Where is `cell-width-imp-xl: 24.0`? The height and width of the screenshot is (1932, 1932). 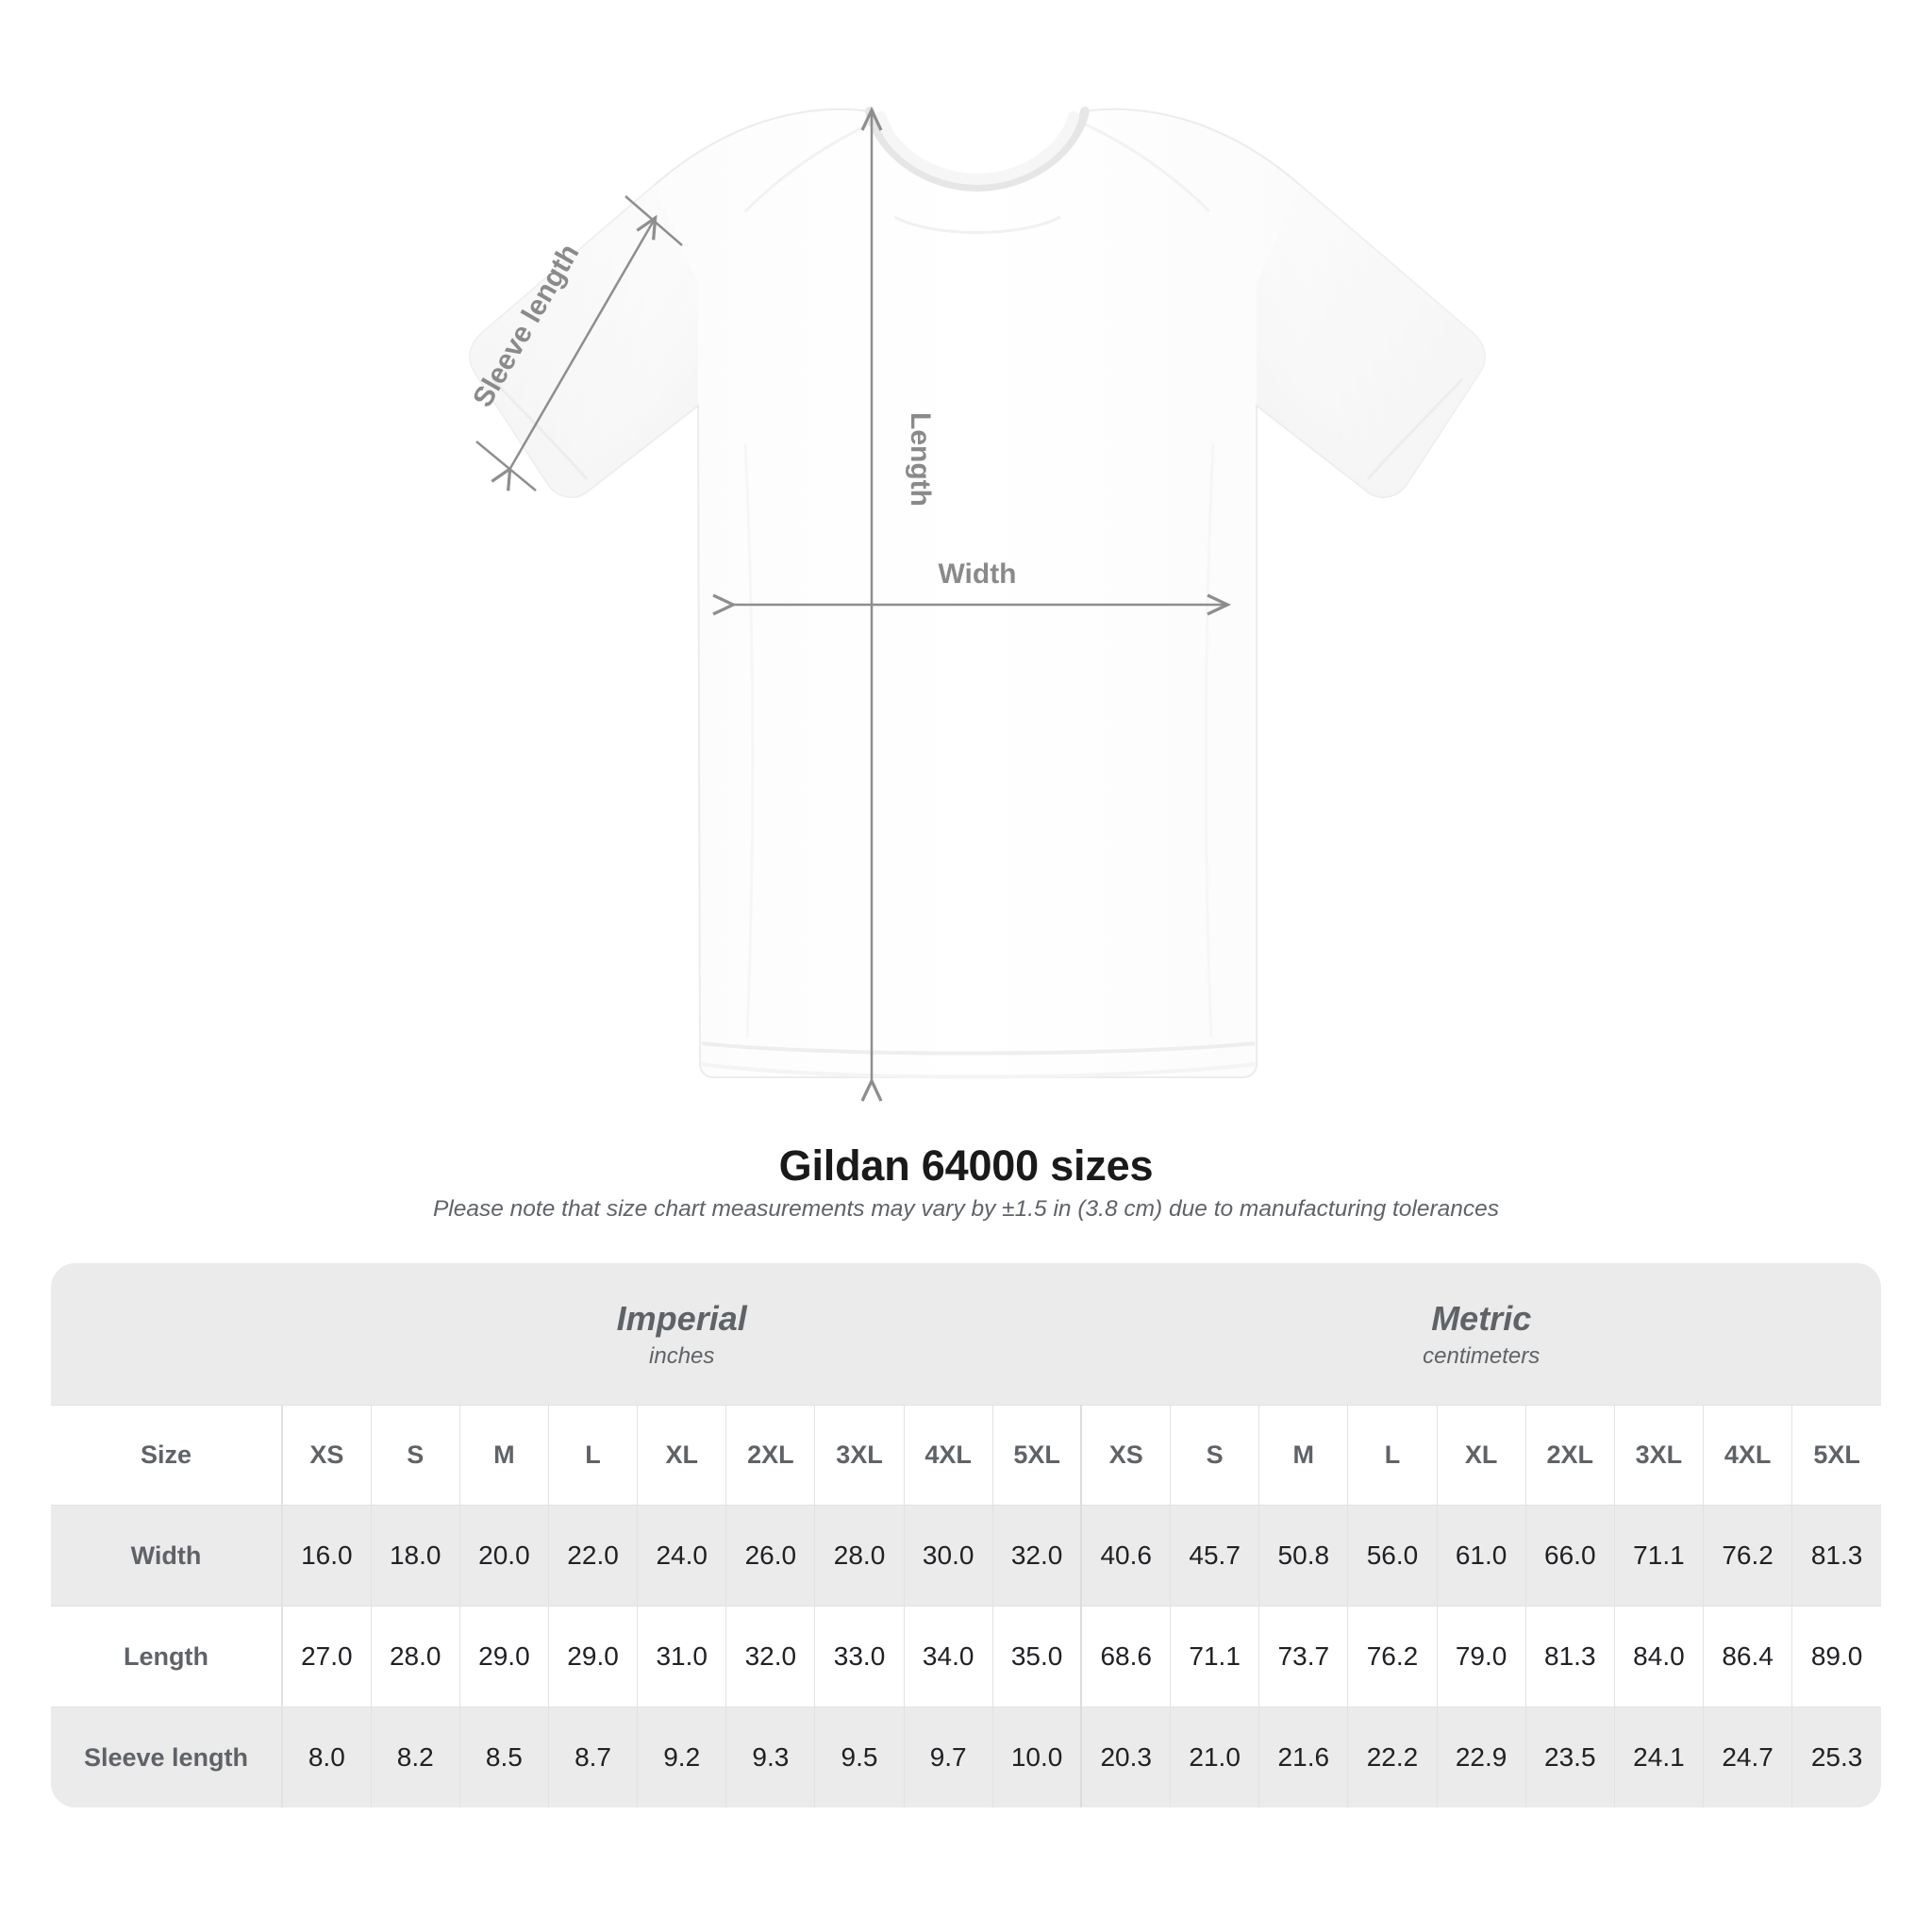
cell-width-imp-xl: 24.0 is located at coordinates (681, 1556).